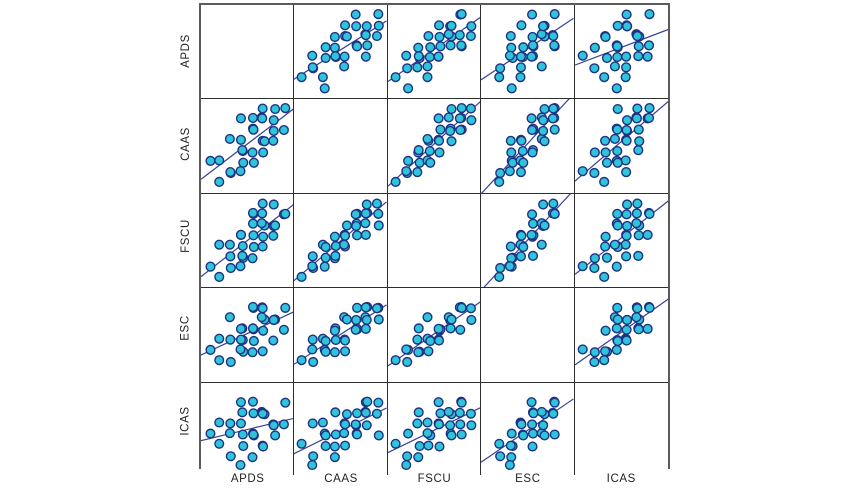  I want to click on cell-ESC-vs-FSCU, so click(434, 335).